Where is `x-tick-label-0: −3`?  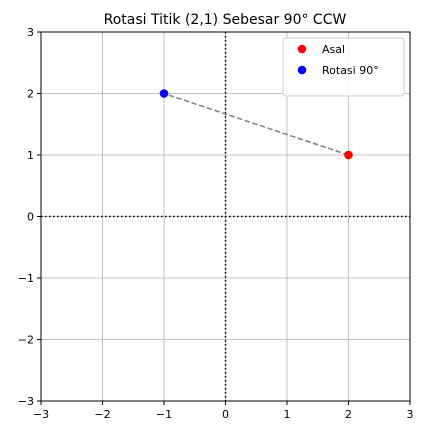 x-tick-label-0: −3 is located at coordinates (41, 414).